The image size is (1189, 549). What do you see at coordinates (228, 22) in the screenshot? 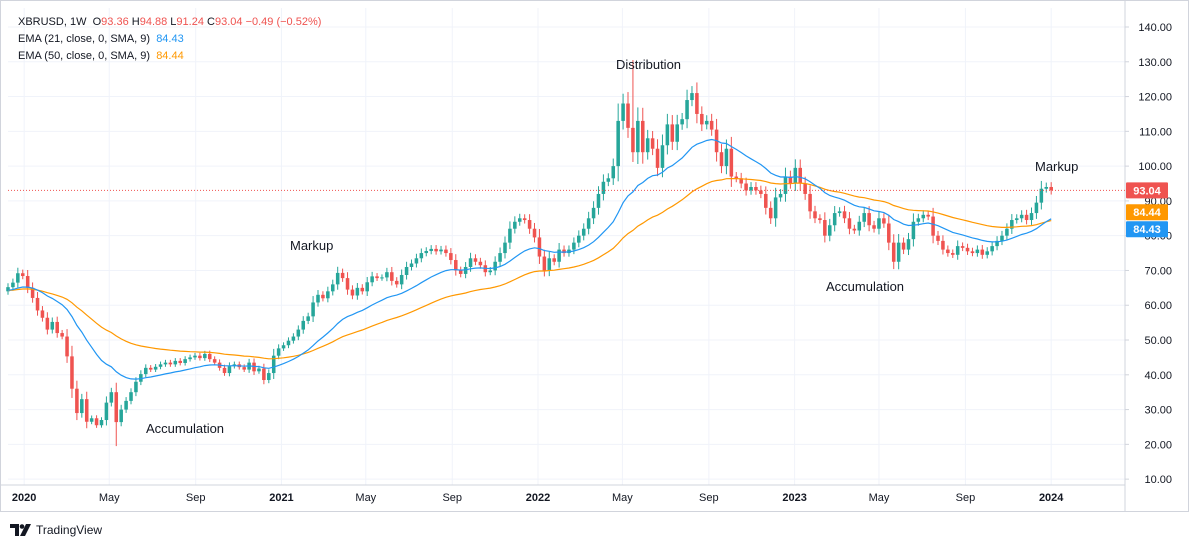
I see `close-value: 93.04` at bounding box center [228, 22].